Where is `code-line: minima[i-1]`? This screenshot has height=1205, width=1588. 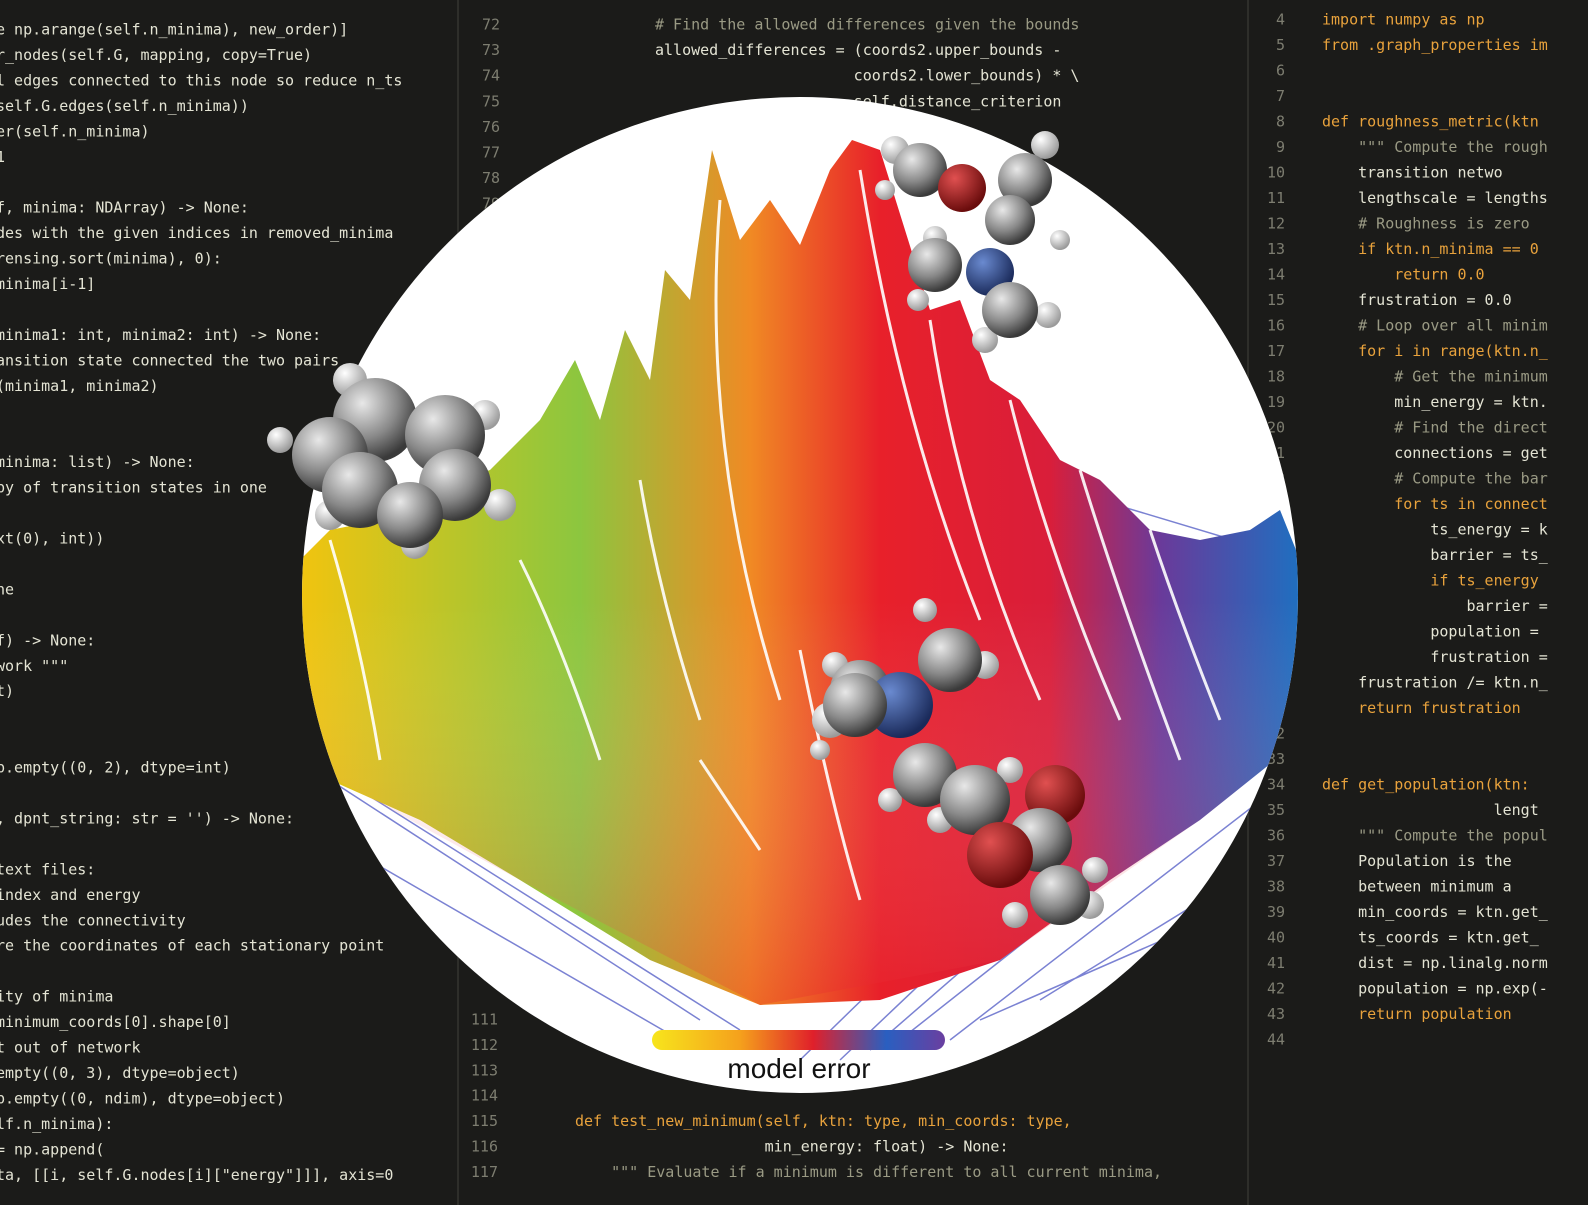 code-line: minima[i-1] is located at coordinates (47, 284).